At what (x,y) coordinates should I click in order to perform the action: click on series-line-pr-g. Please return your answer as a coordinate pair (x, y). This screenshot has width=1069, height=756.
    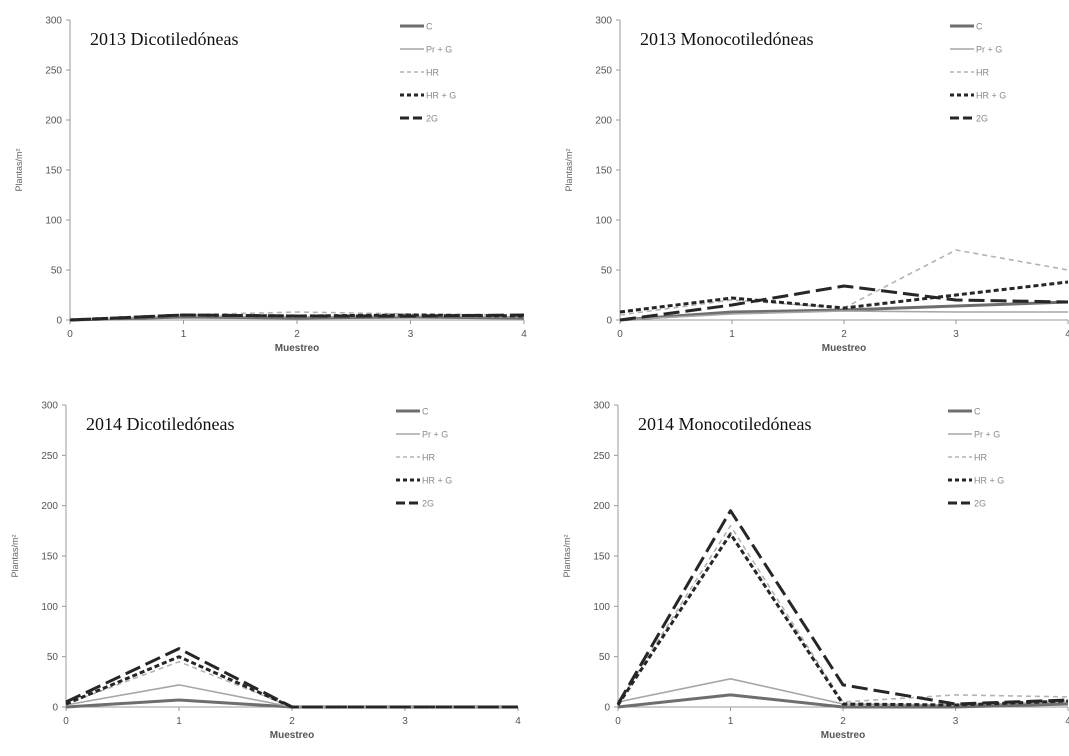
    Looking at the image, I should click on (843, 315).